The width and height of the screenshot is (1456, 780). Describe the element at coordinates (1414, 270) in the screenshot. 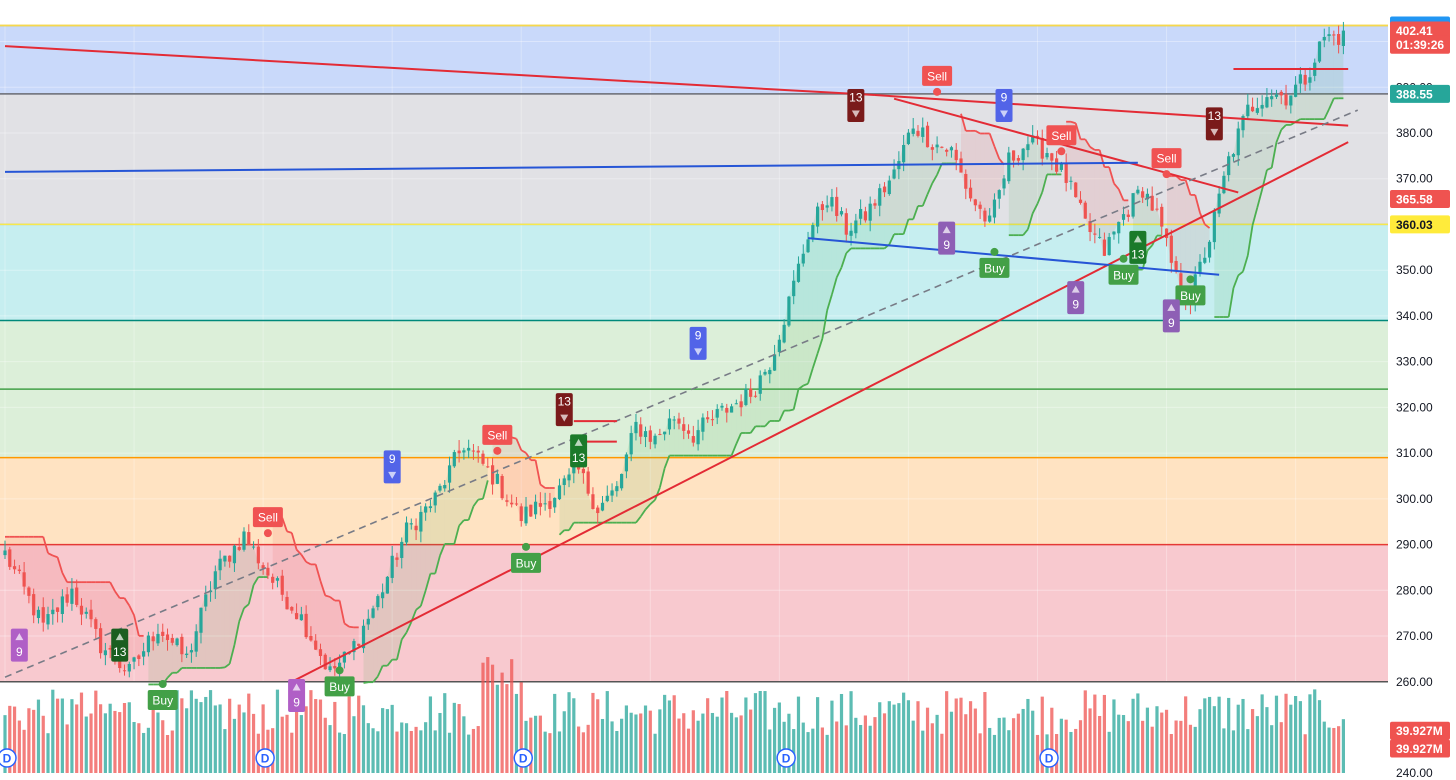

I see `price-tick-label: 350.00` at that location.